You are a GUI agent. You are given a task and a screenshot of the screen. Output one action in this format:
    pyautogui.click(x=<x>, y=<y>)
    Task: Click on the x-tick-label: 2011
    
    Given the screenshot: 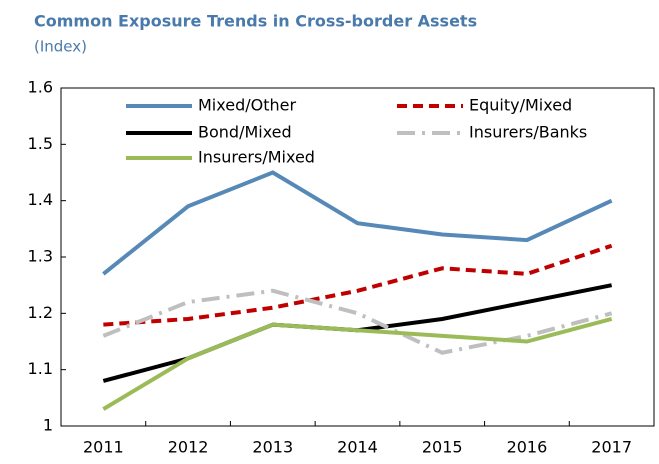 What is the action you would take?
    pyautogui.click(x=103, y=447)
    